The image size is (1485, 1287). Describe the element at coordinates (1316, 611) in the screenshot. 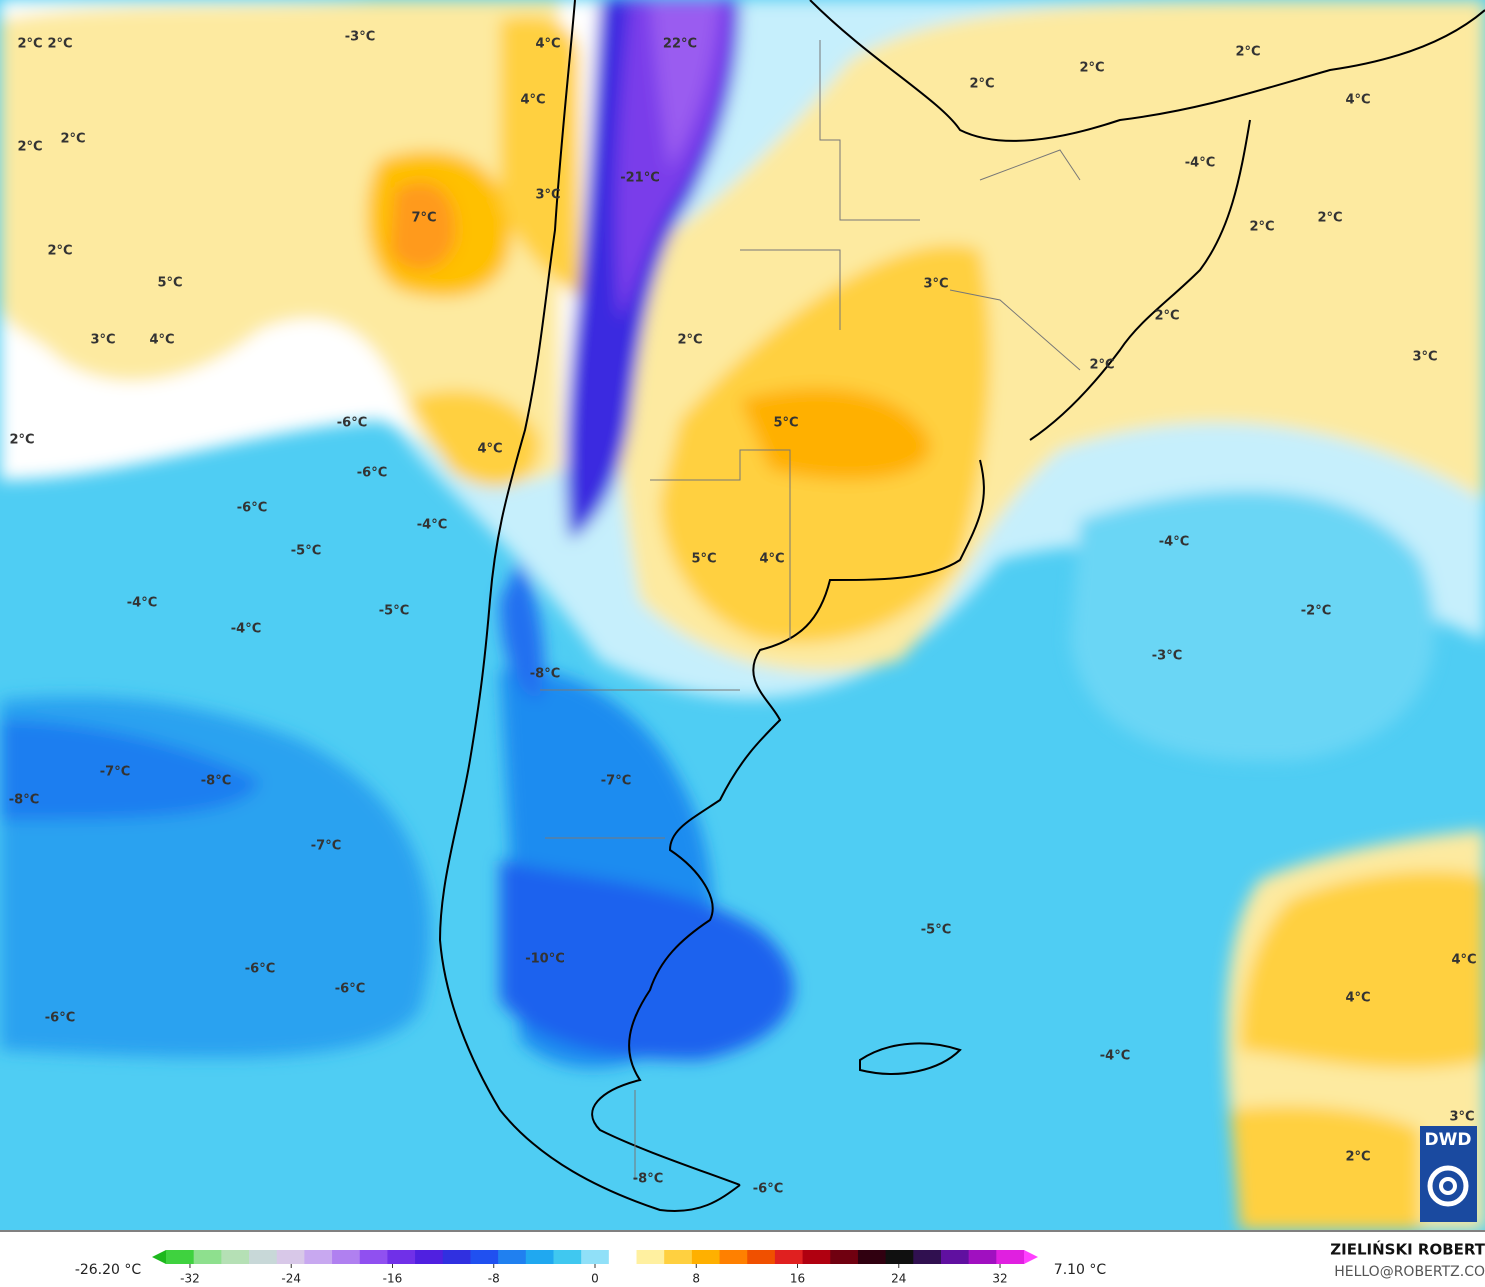

I see `temperature-label: -2°C` at that location.